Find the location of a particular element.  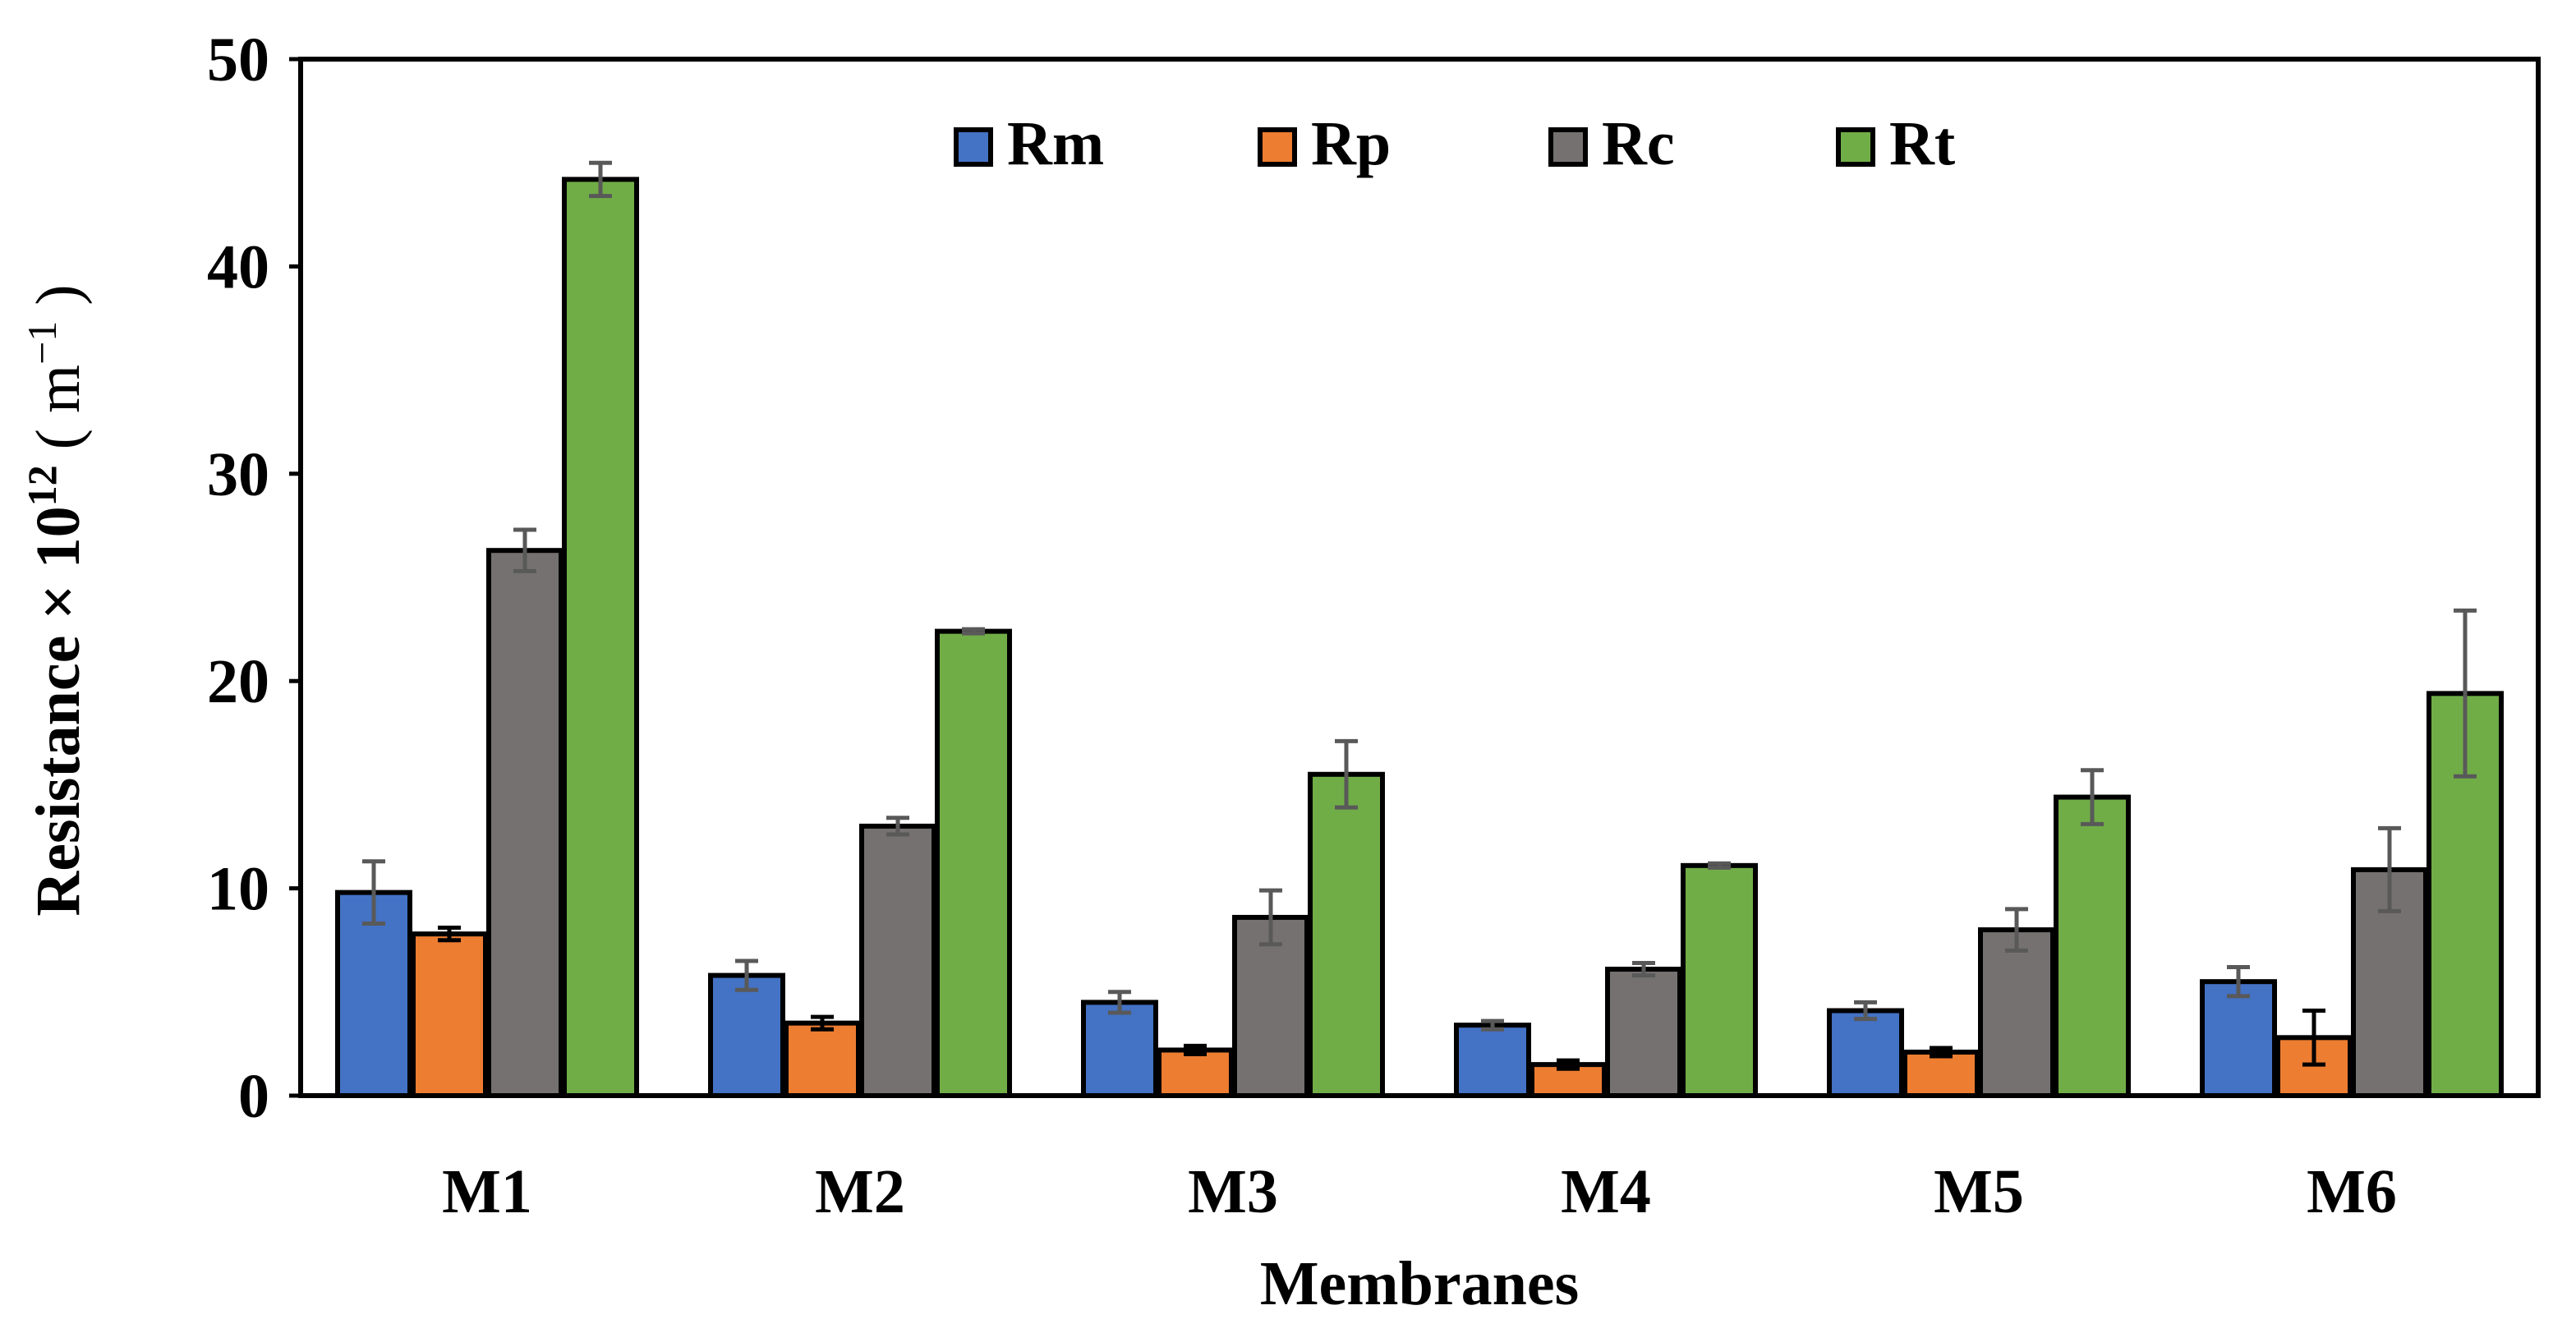

legend-label-rp: Rp is located at coordinates (1351, 143).